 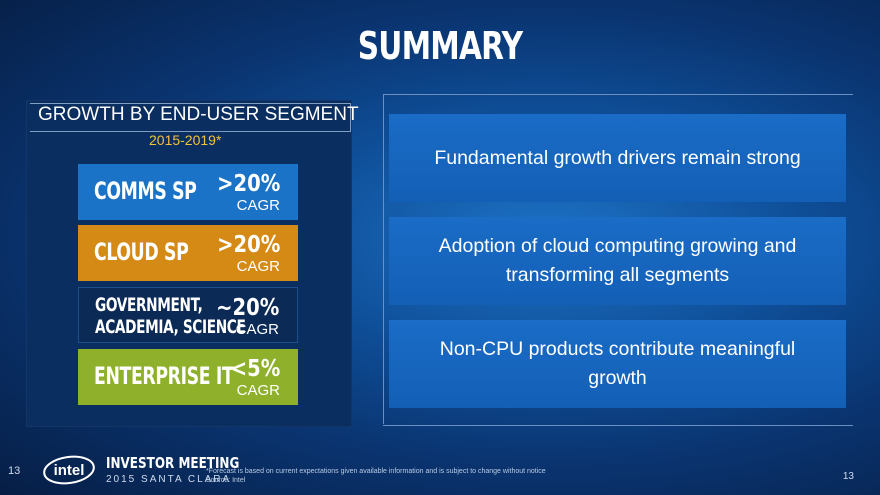 What do you see at coordinates (14, 471) in the screenshot?
I see `page-number-left: 13` at bounding box center [14, 471].